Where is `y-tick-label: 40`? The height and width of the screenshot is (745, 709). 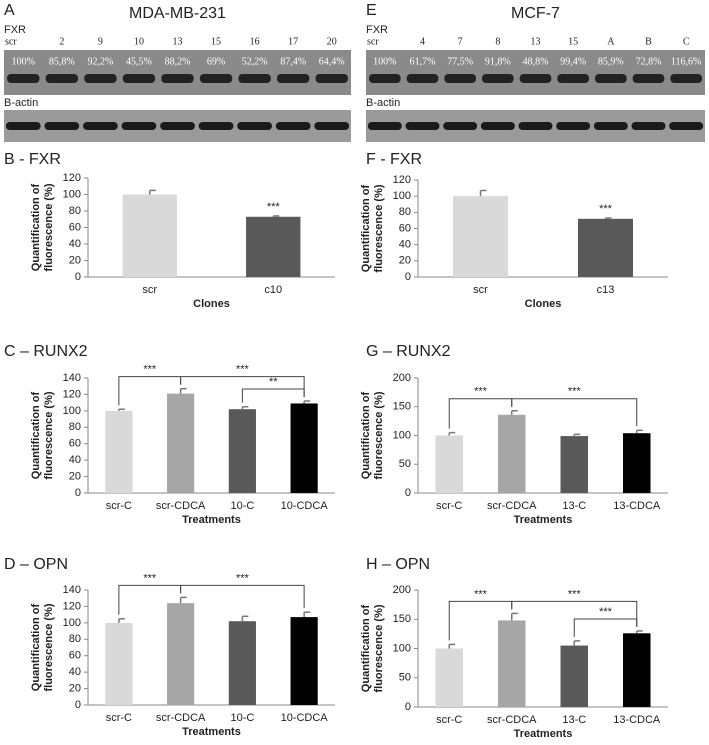
y-tick-label: 40 is located at coordinates (405, 245).